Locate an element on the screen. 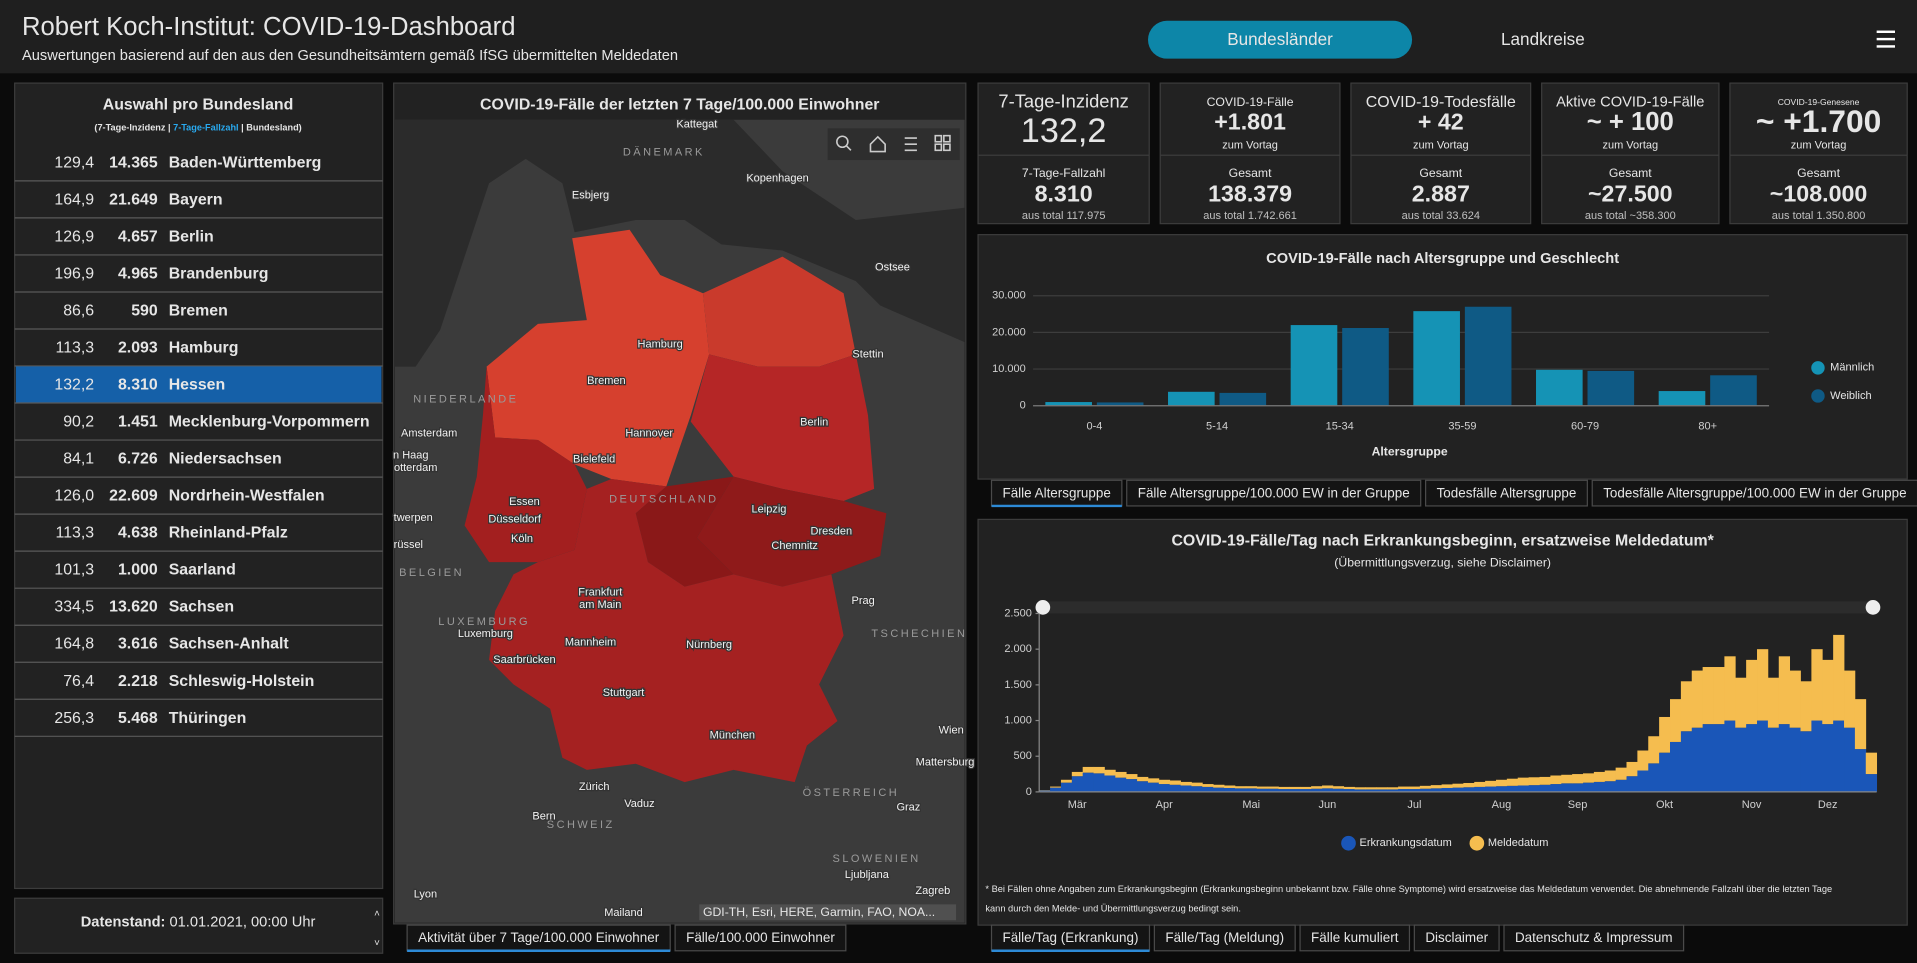 This screenshot has width=1917, height=963. state-row: 334,5 13.620 Sachsen is located at coordinates (198, 607).